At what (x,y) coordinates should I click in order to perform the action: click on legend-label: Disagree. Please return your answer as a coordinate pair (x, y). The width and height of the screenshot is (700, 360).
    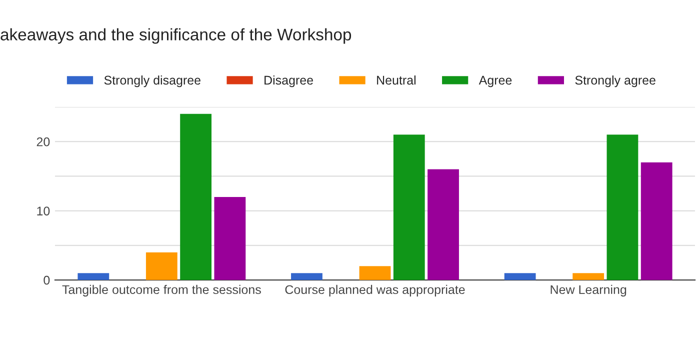
    Looking at the image, I should click on (288, 81).